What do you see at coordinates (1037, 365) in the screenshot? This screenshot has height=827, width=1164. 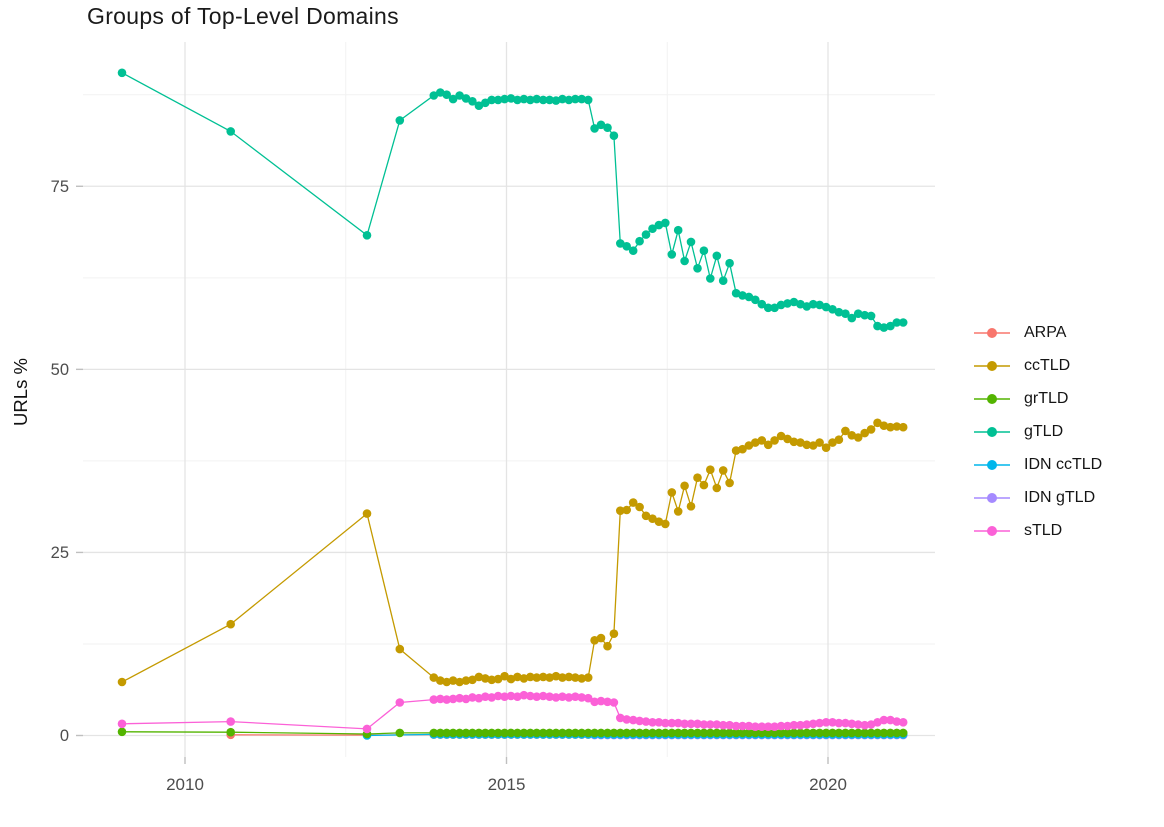 I see `legend-item-ccTLD: ccTLD` at bounding box center [1037, 365].